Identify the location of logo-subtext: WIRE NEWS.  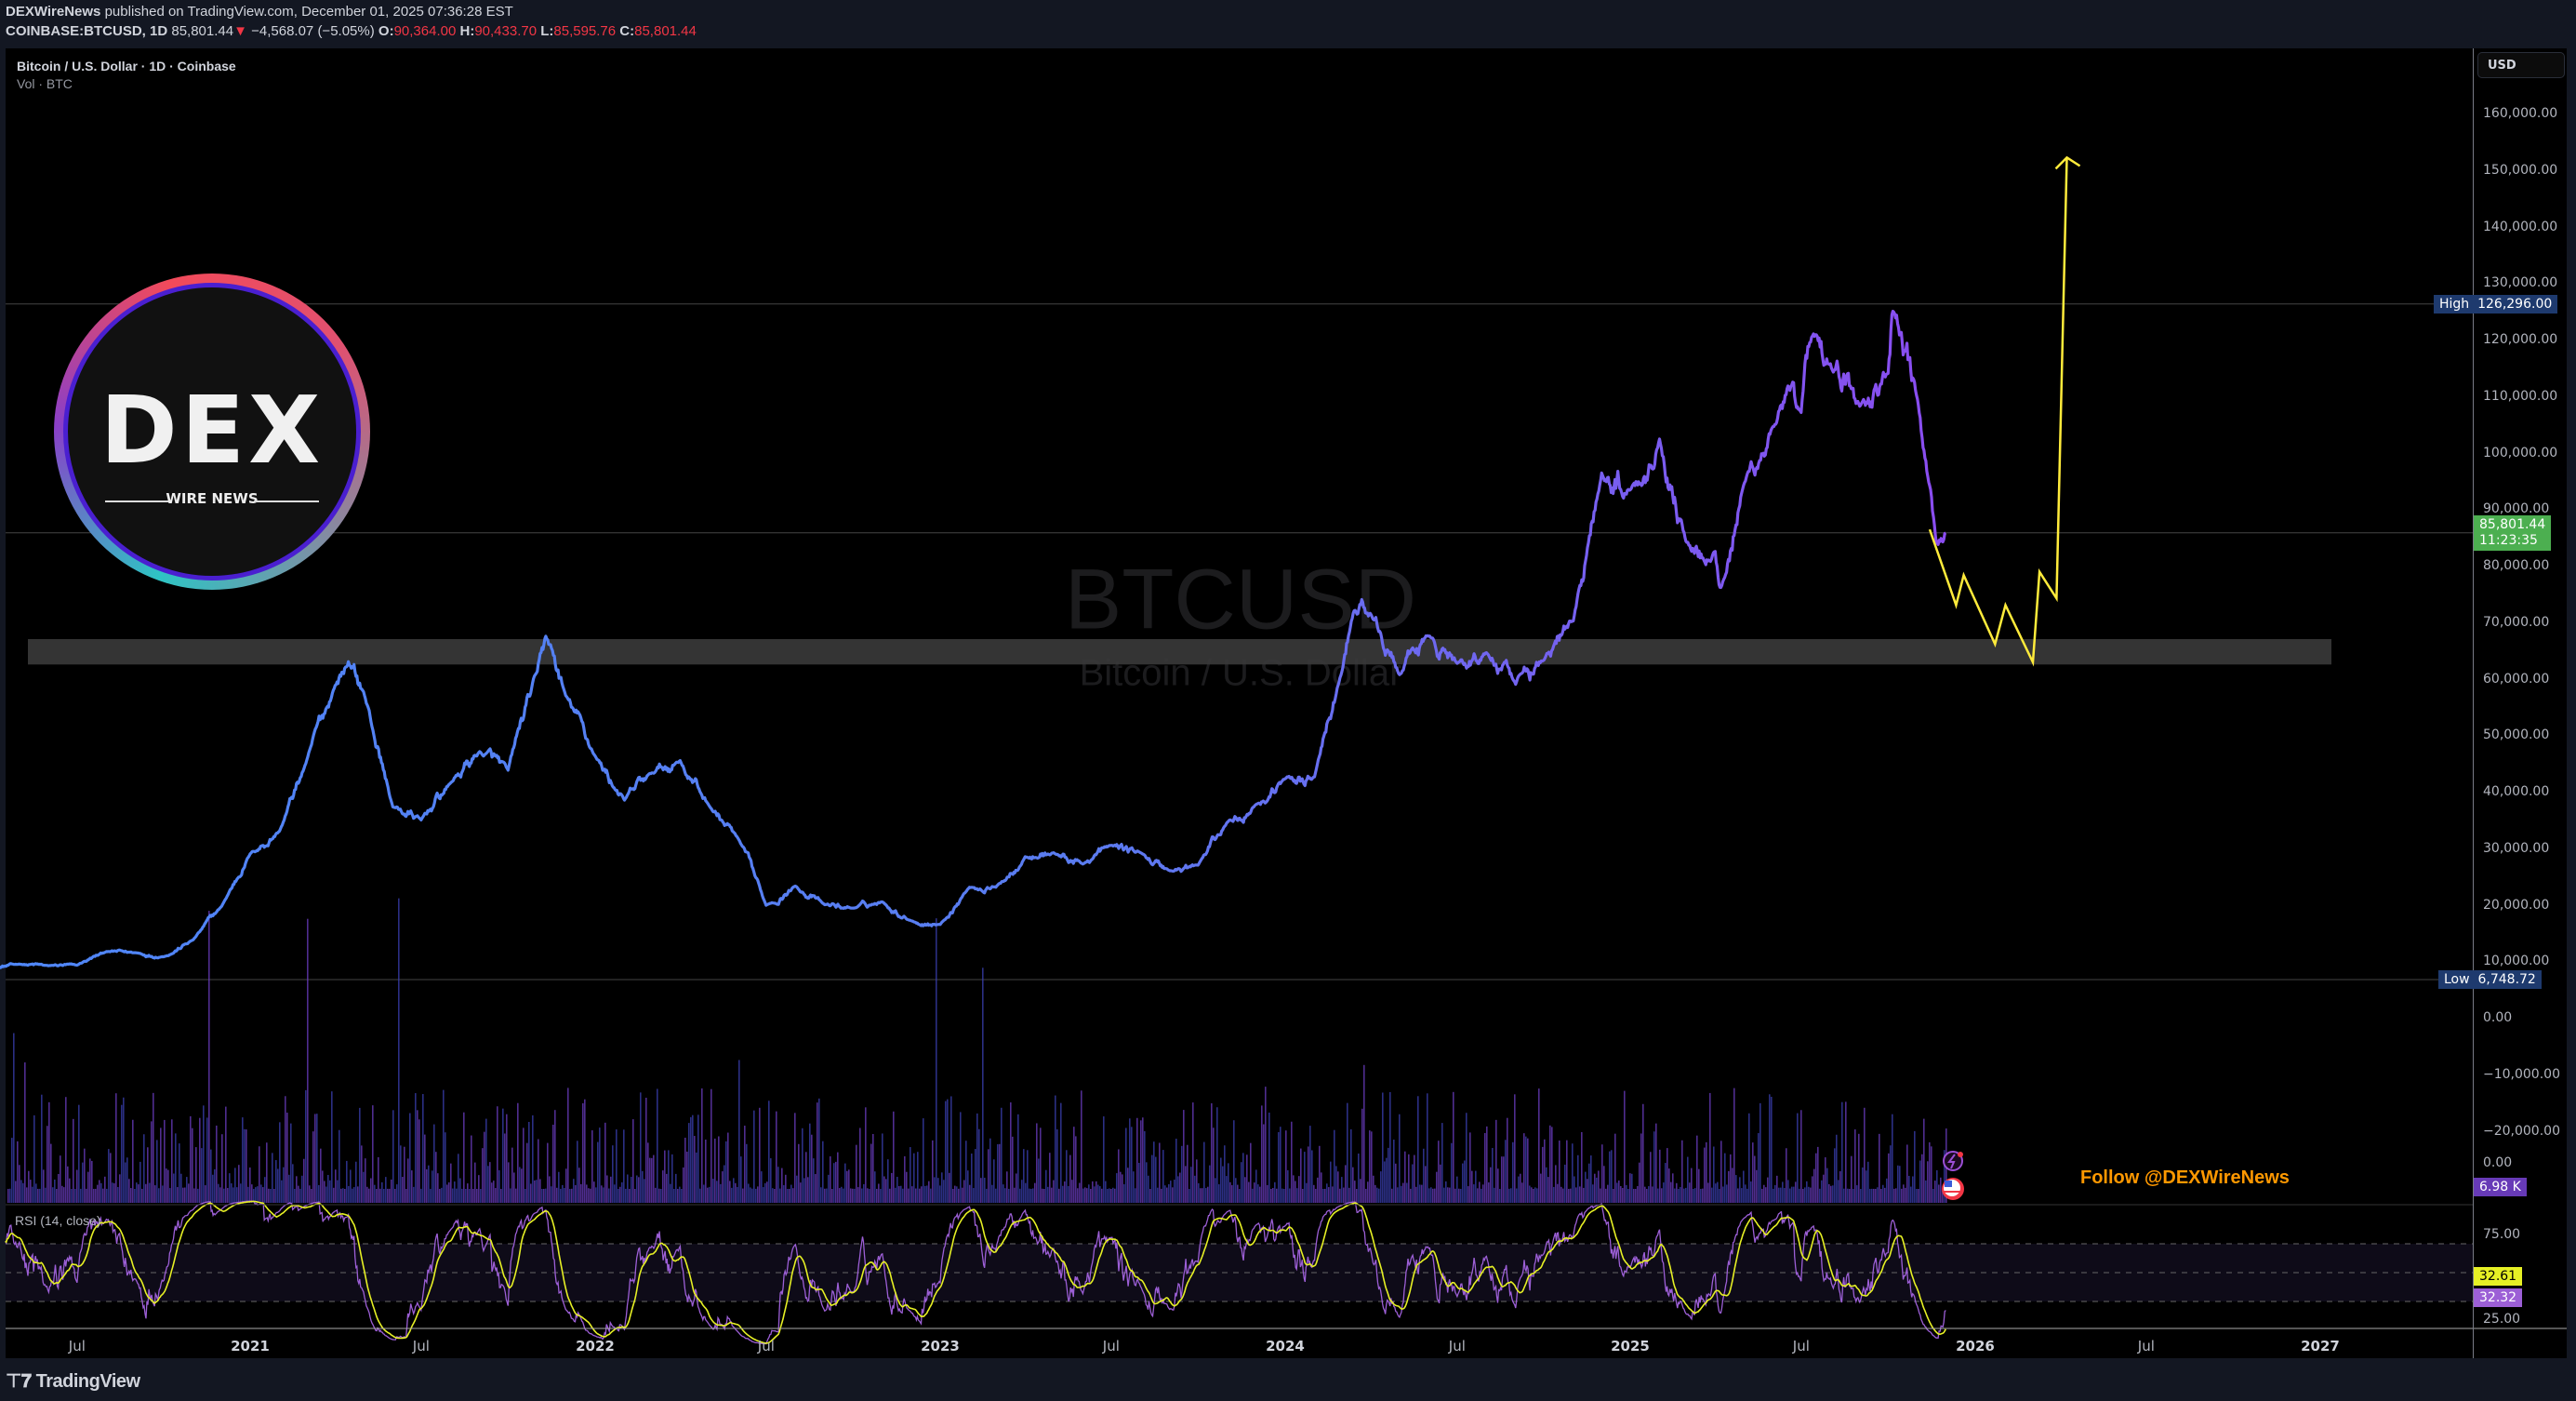
(212, 498).